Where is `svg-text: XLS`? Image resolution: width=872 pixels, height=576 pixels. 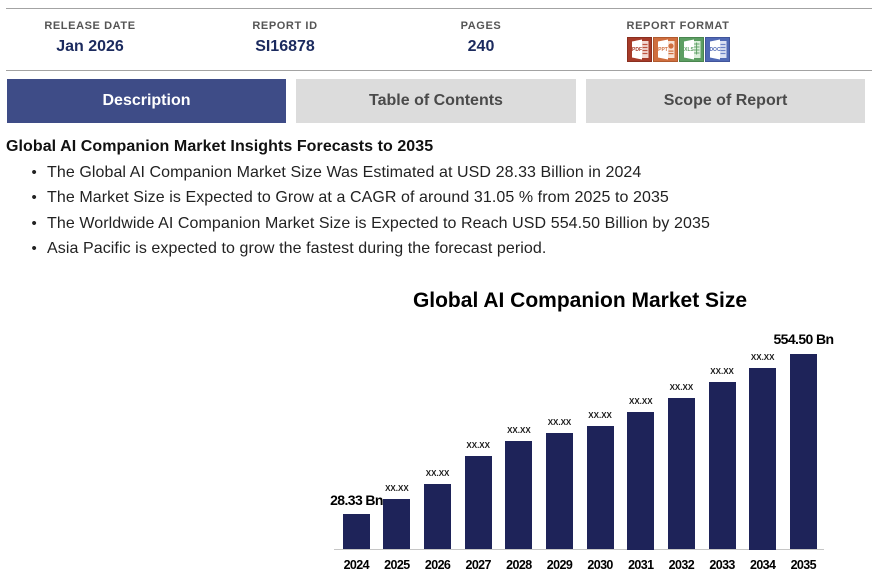
svg-text: XLS is located at coordinates (689, 50).